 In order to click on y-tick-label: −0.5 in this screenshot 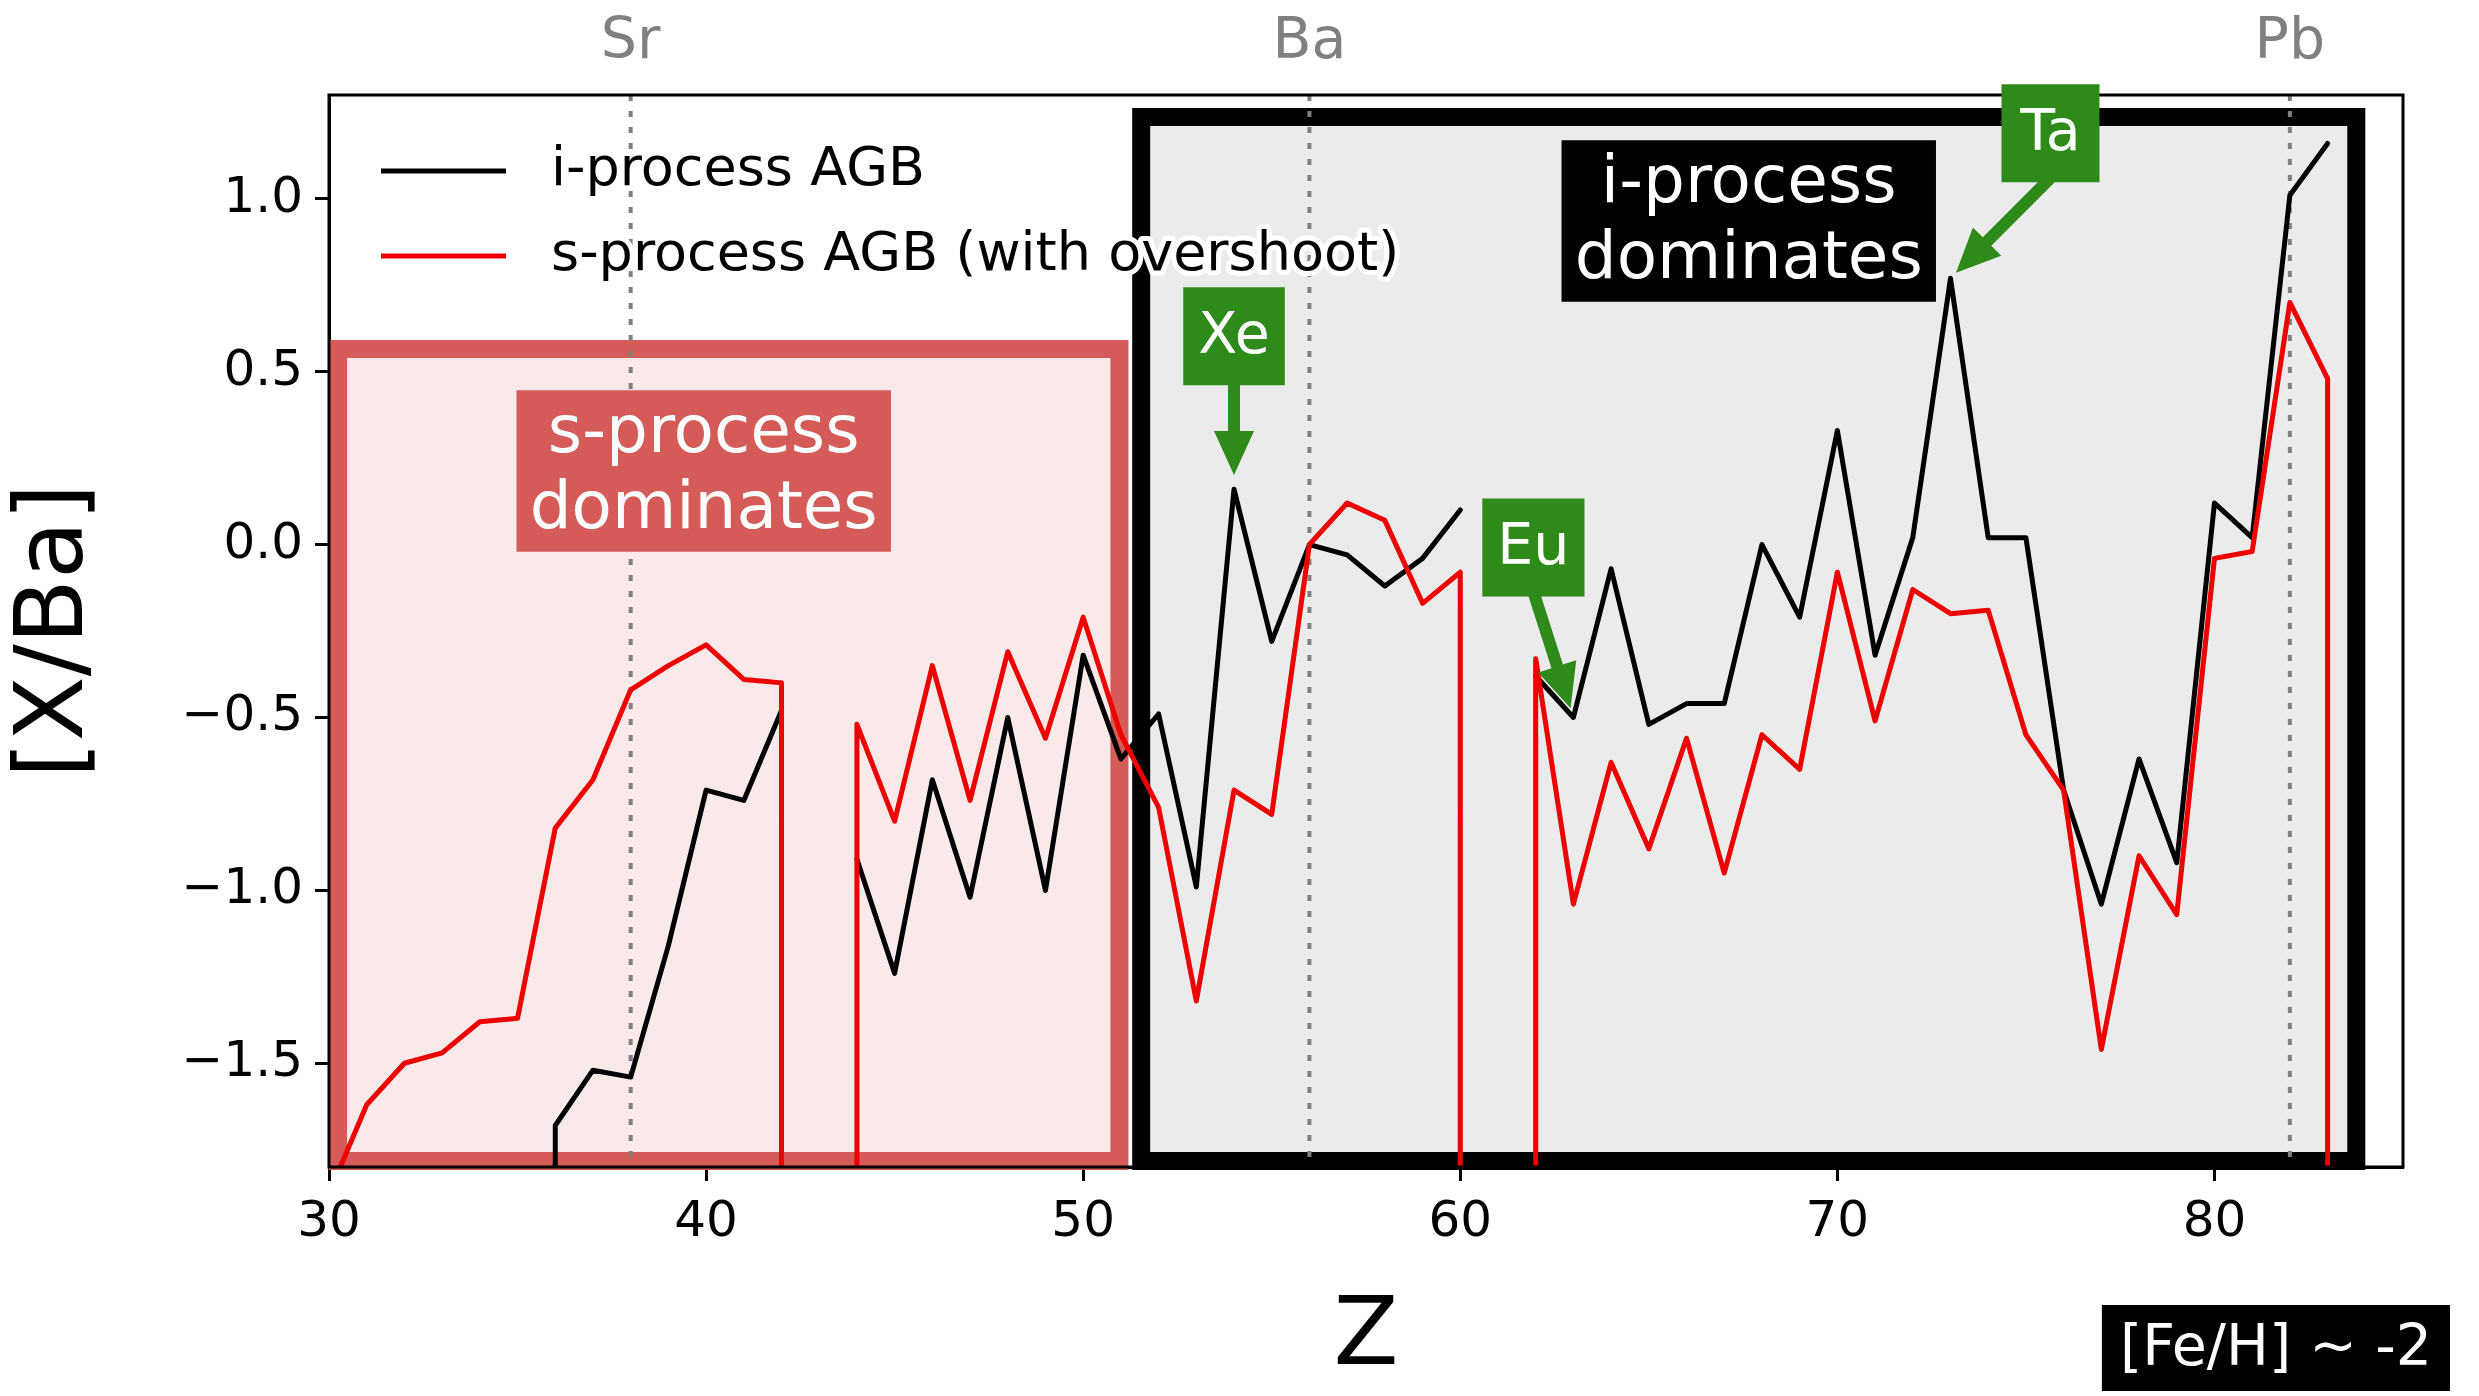, I will do `click(242, 713)`.